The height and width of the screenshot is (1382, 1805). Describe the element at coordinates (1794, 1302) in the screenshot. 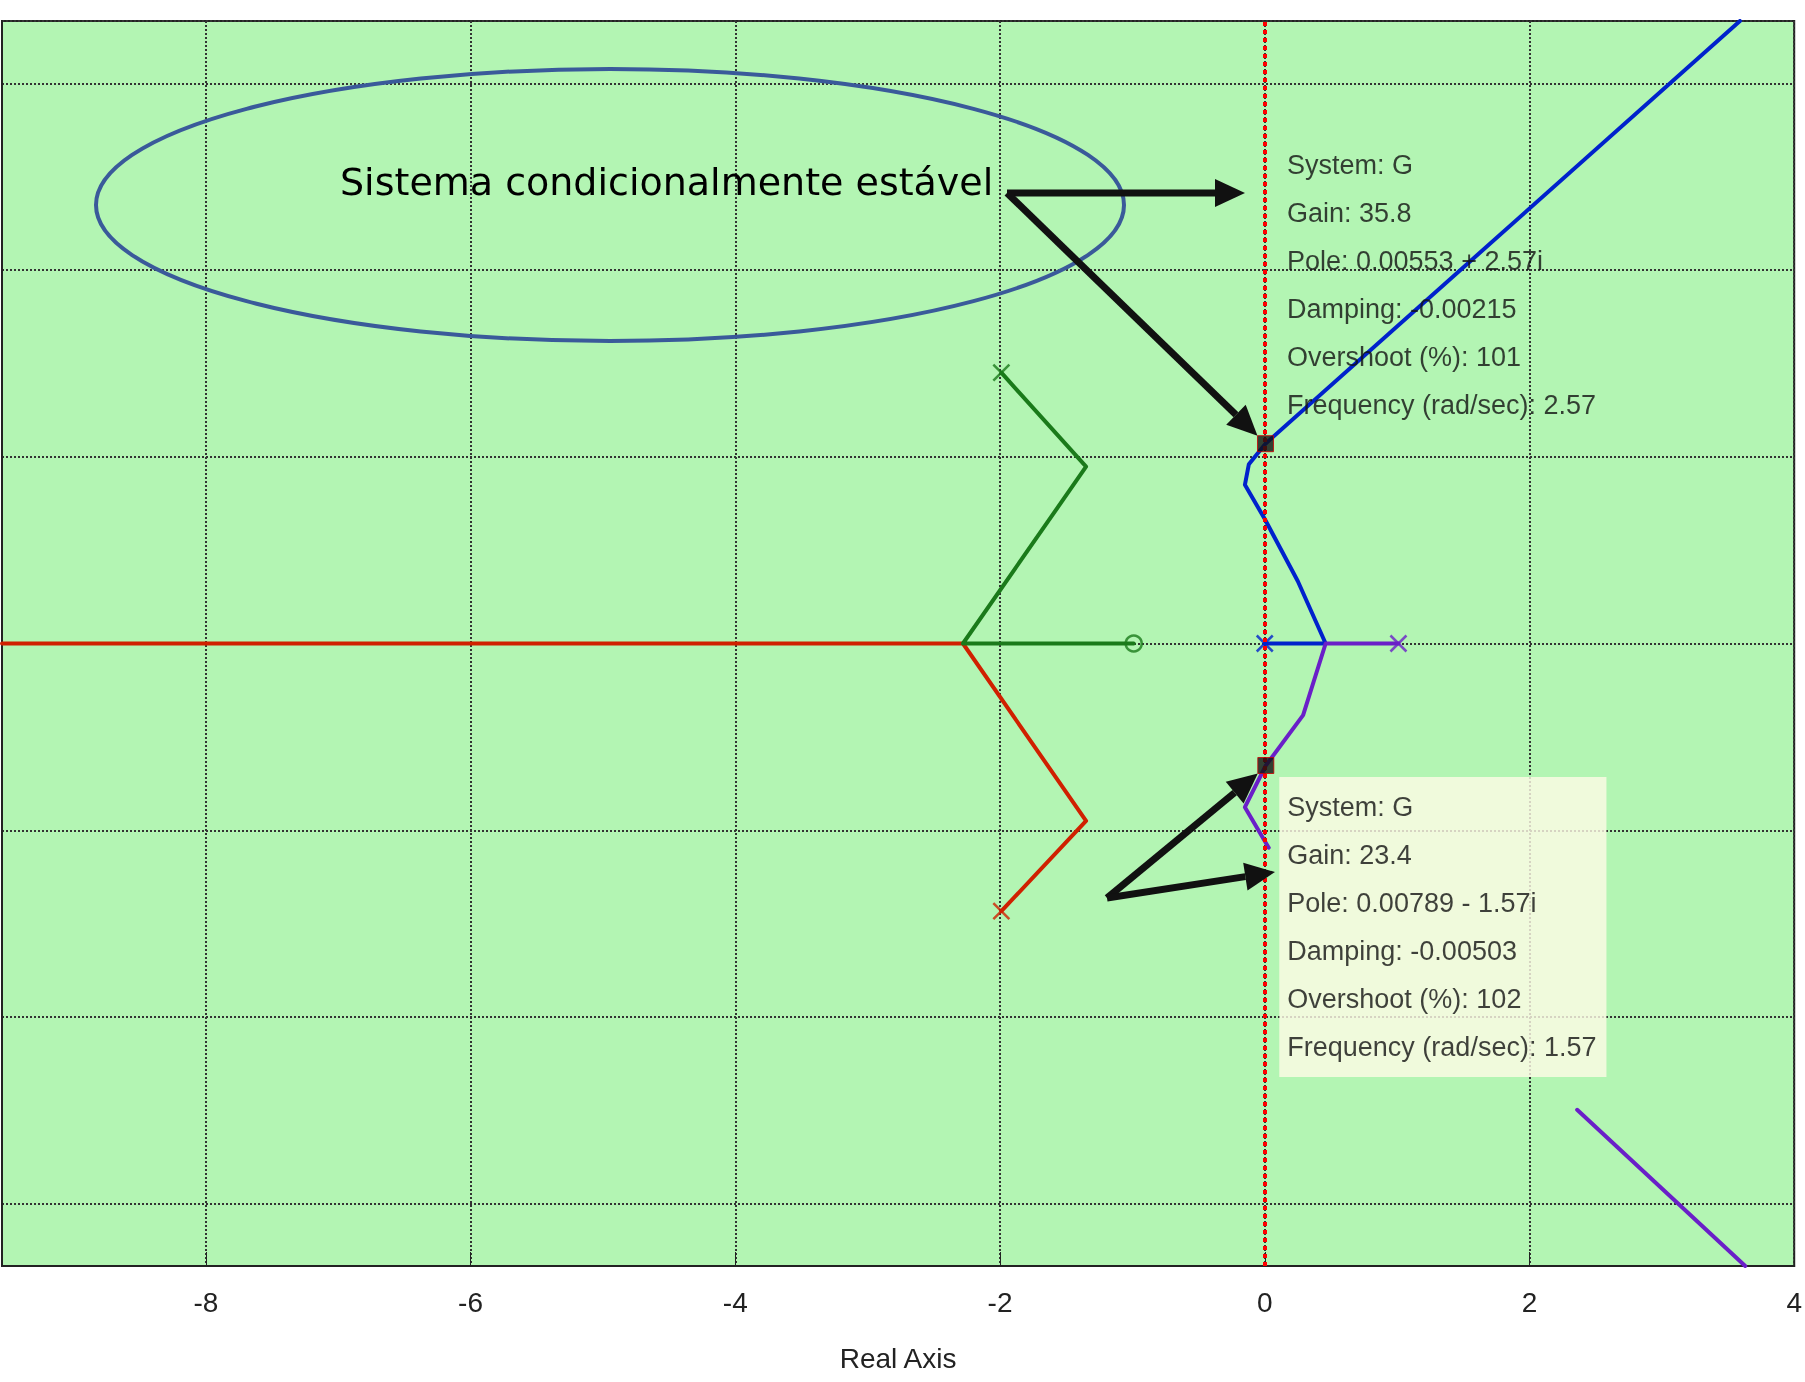

I see `x-tick-label: 4` at that location.